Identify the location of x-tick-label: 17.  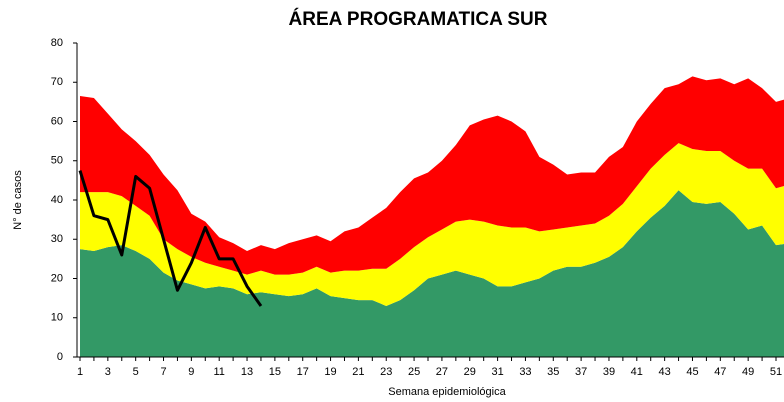
(303, 372).